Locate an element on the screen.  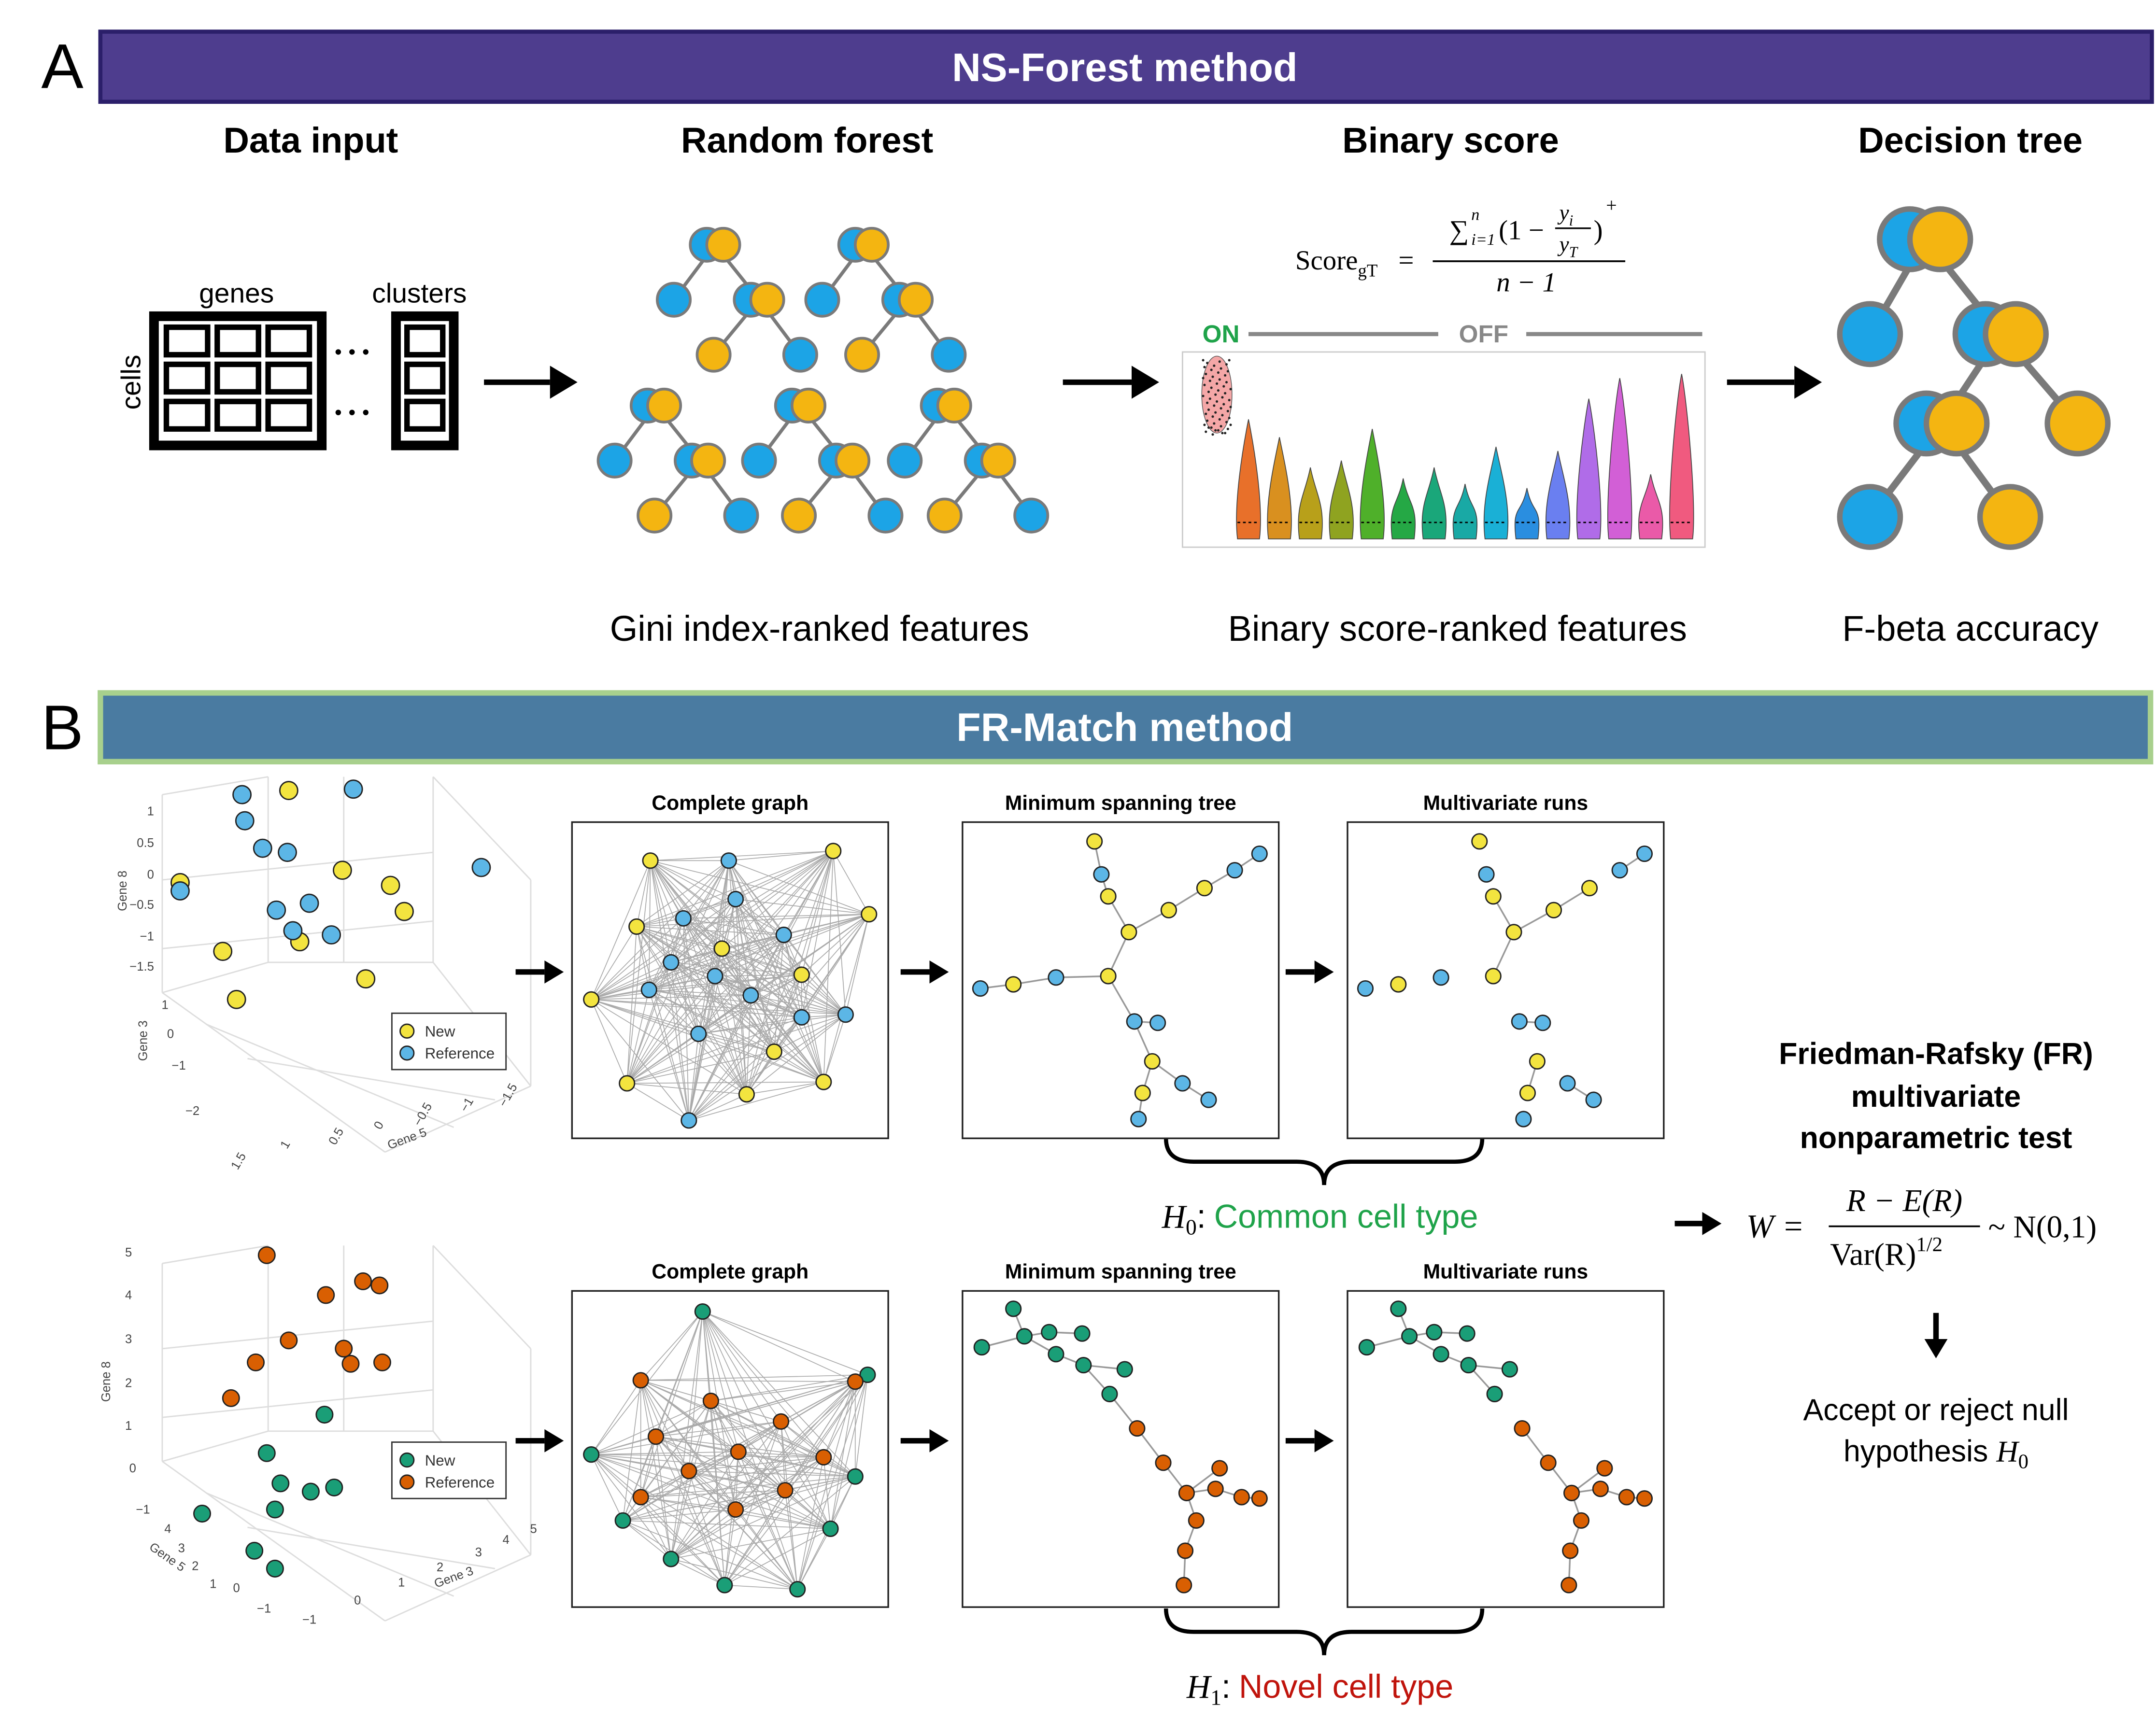
formula: ~ N(0,1) is located at coordinates (2043, 1227).